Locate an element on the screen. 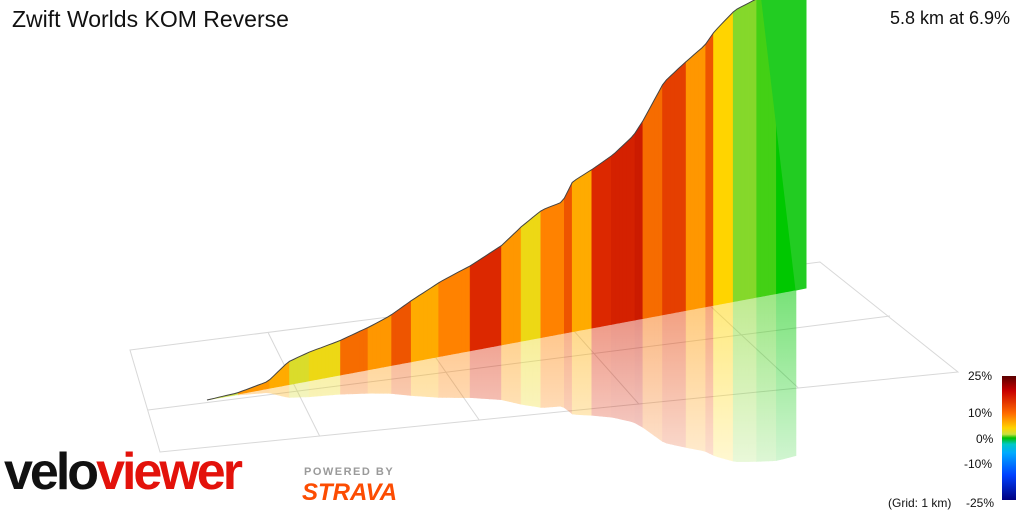 This screenshot has width=1024, height=512. profile-end-cap is located at coordinates (784, 145).